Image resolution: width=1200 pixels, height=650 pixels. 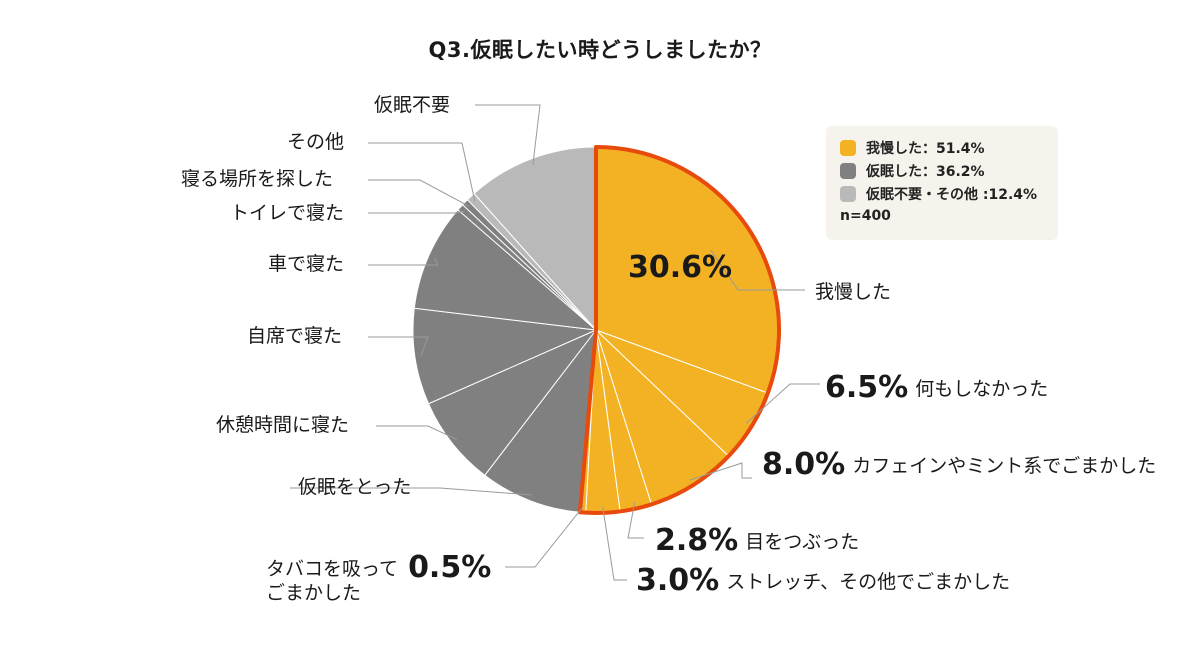 What do you see at coordinates (925, 148) in the screenshot?
I see `legend-label-gaman: 我慢した：51.4%` at bounding box center [925, 148].